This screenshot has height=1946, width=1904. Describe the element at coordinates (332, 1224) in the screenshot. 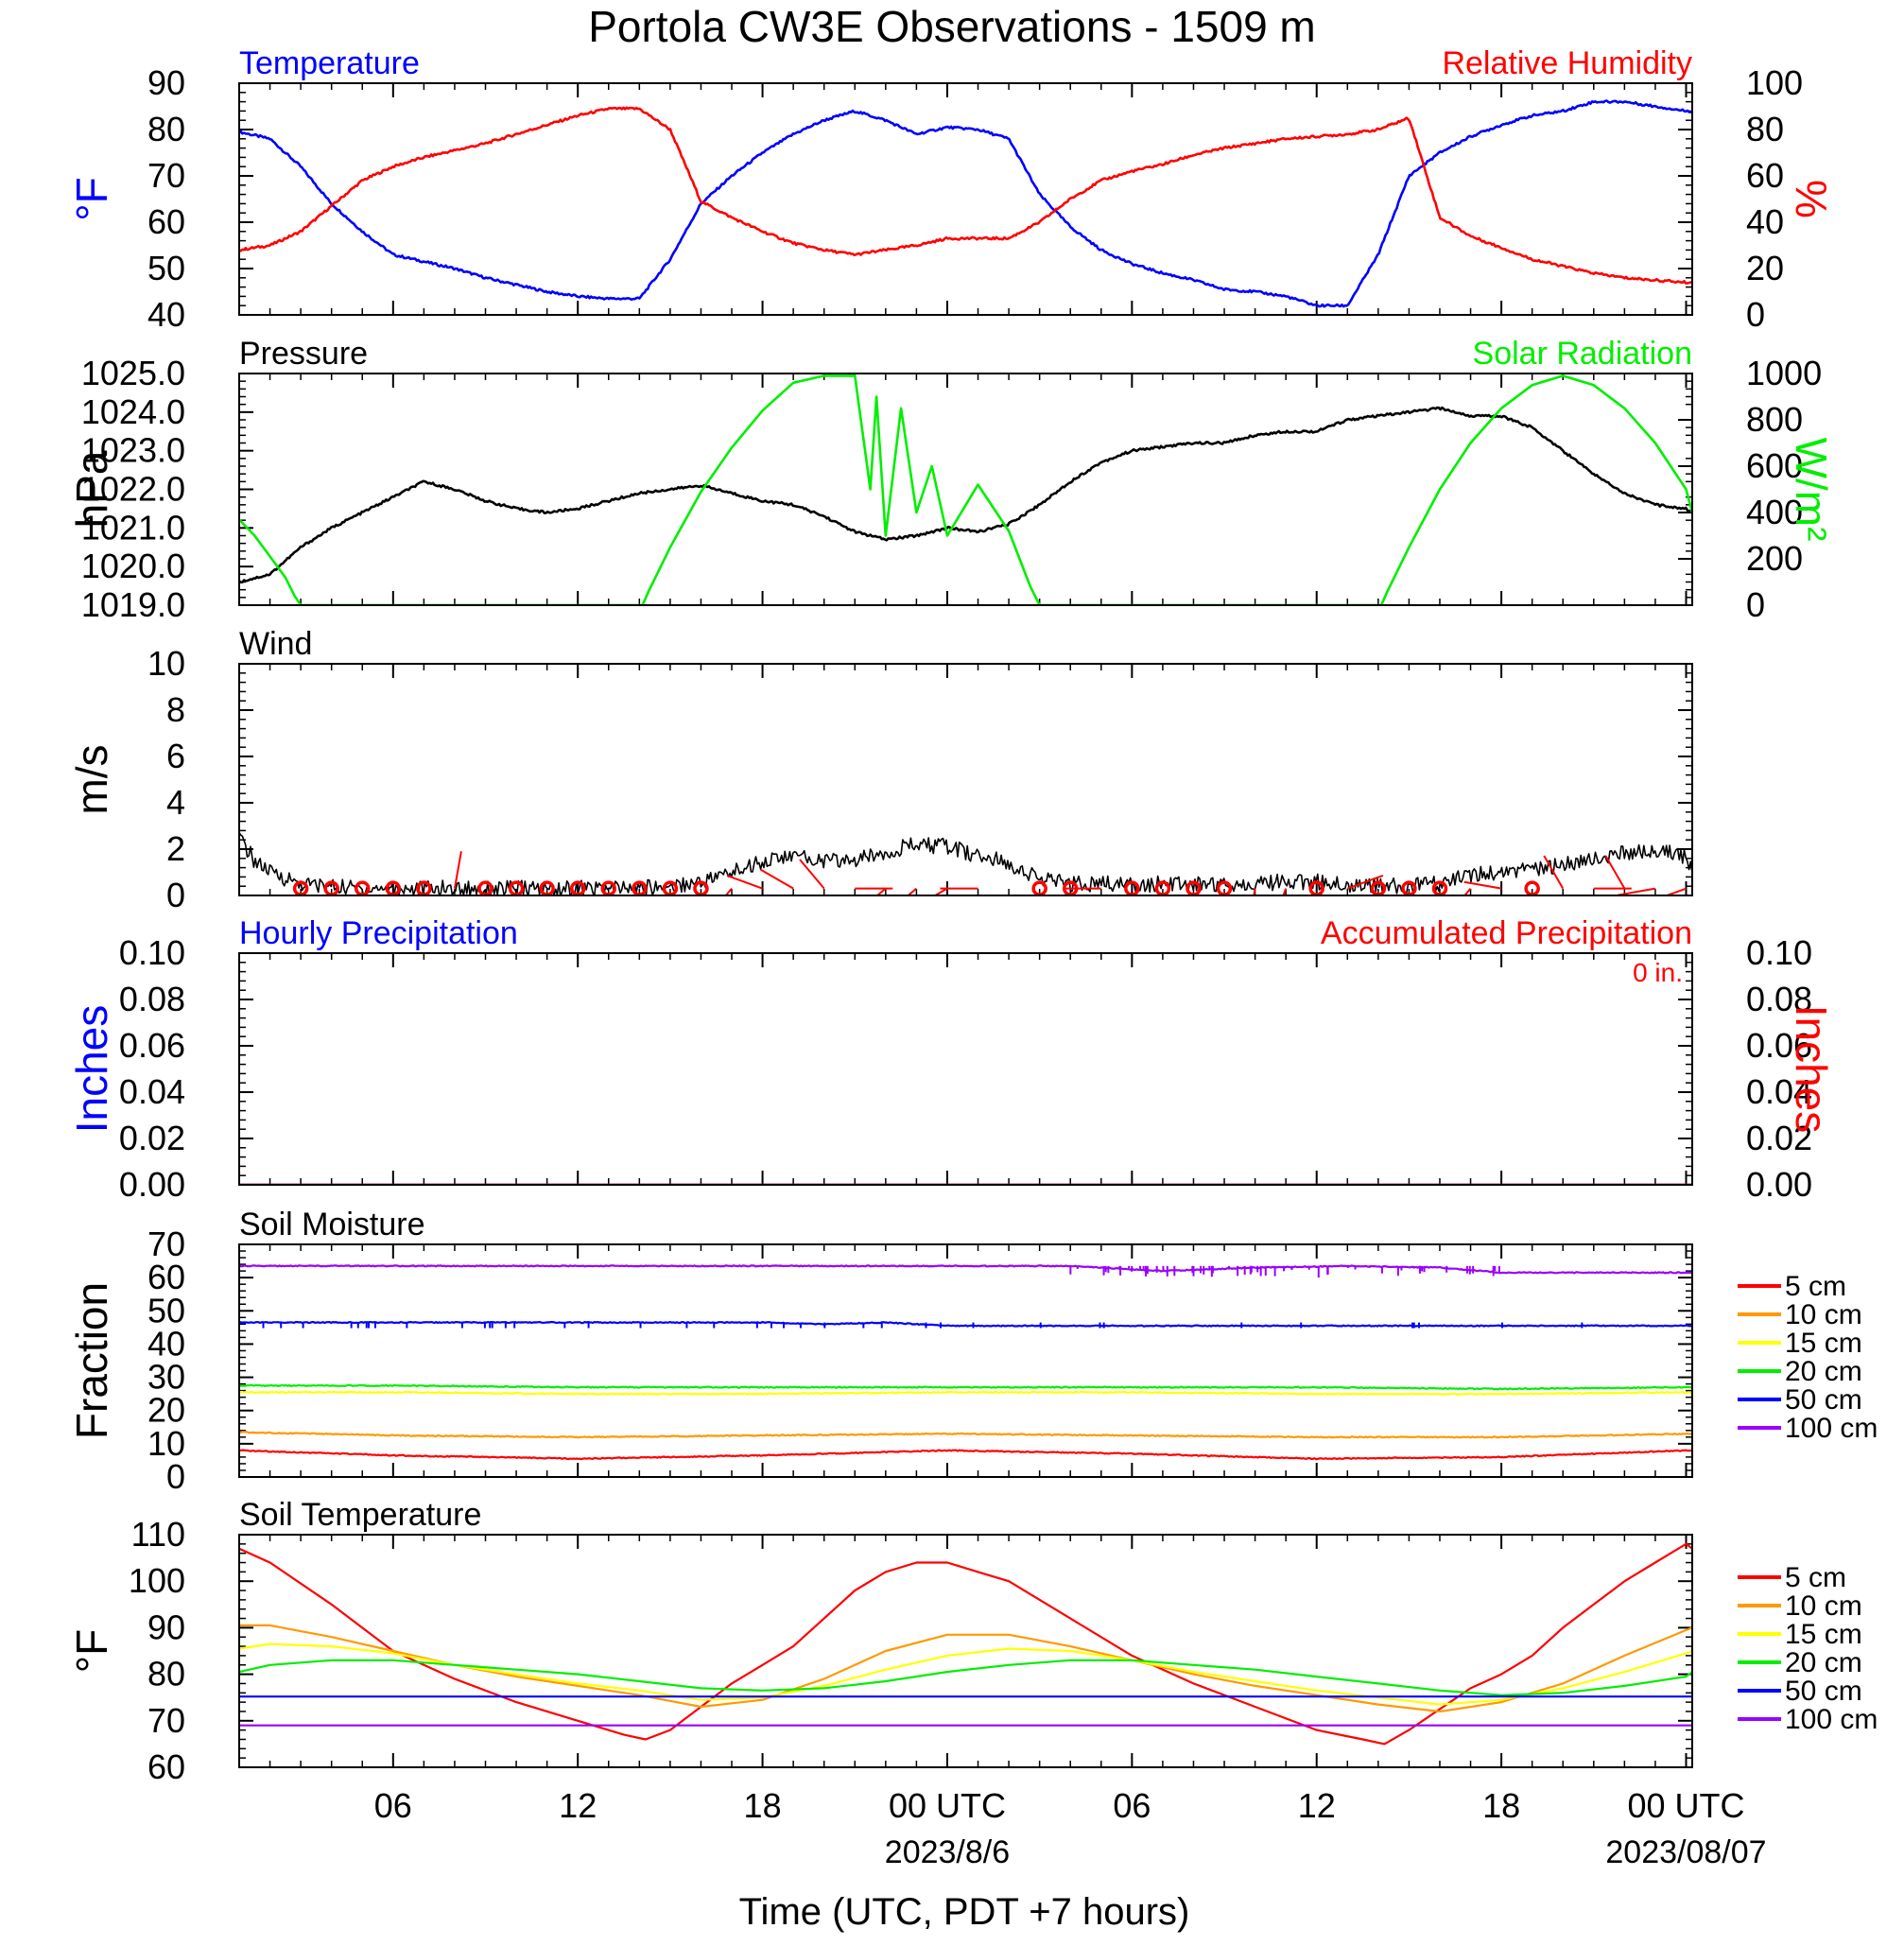

I see `panel-title-left: Soil Moisture` at that location.